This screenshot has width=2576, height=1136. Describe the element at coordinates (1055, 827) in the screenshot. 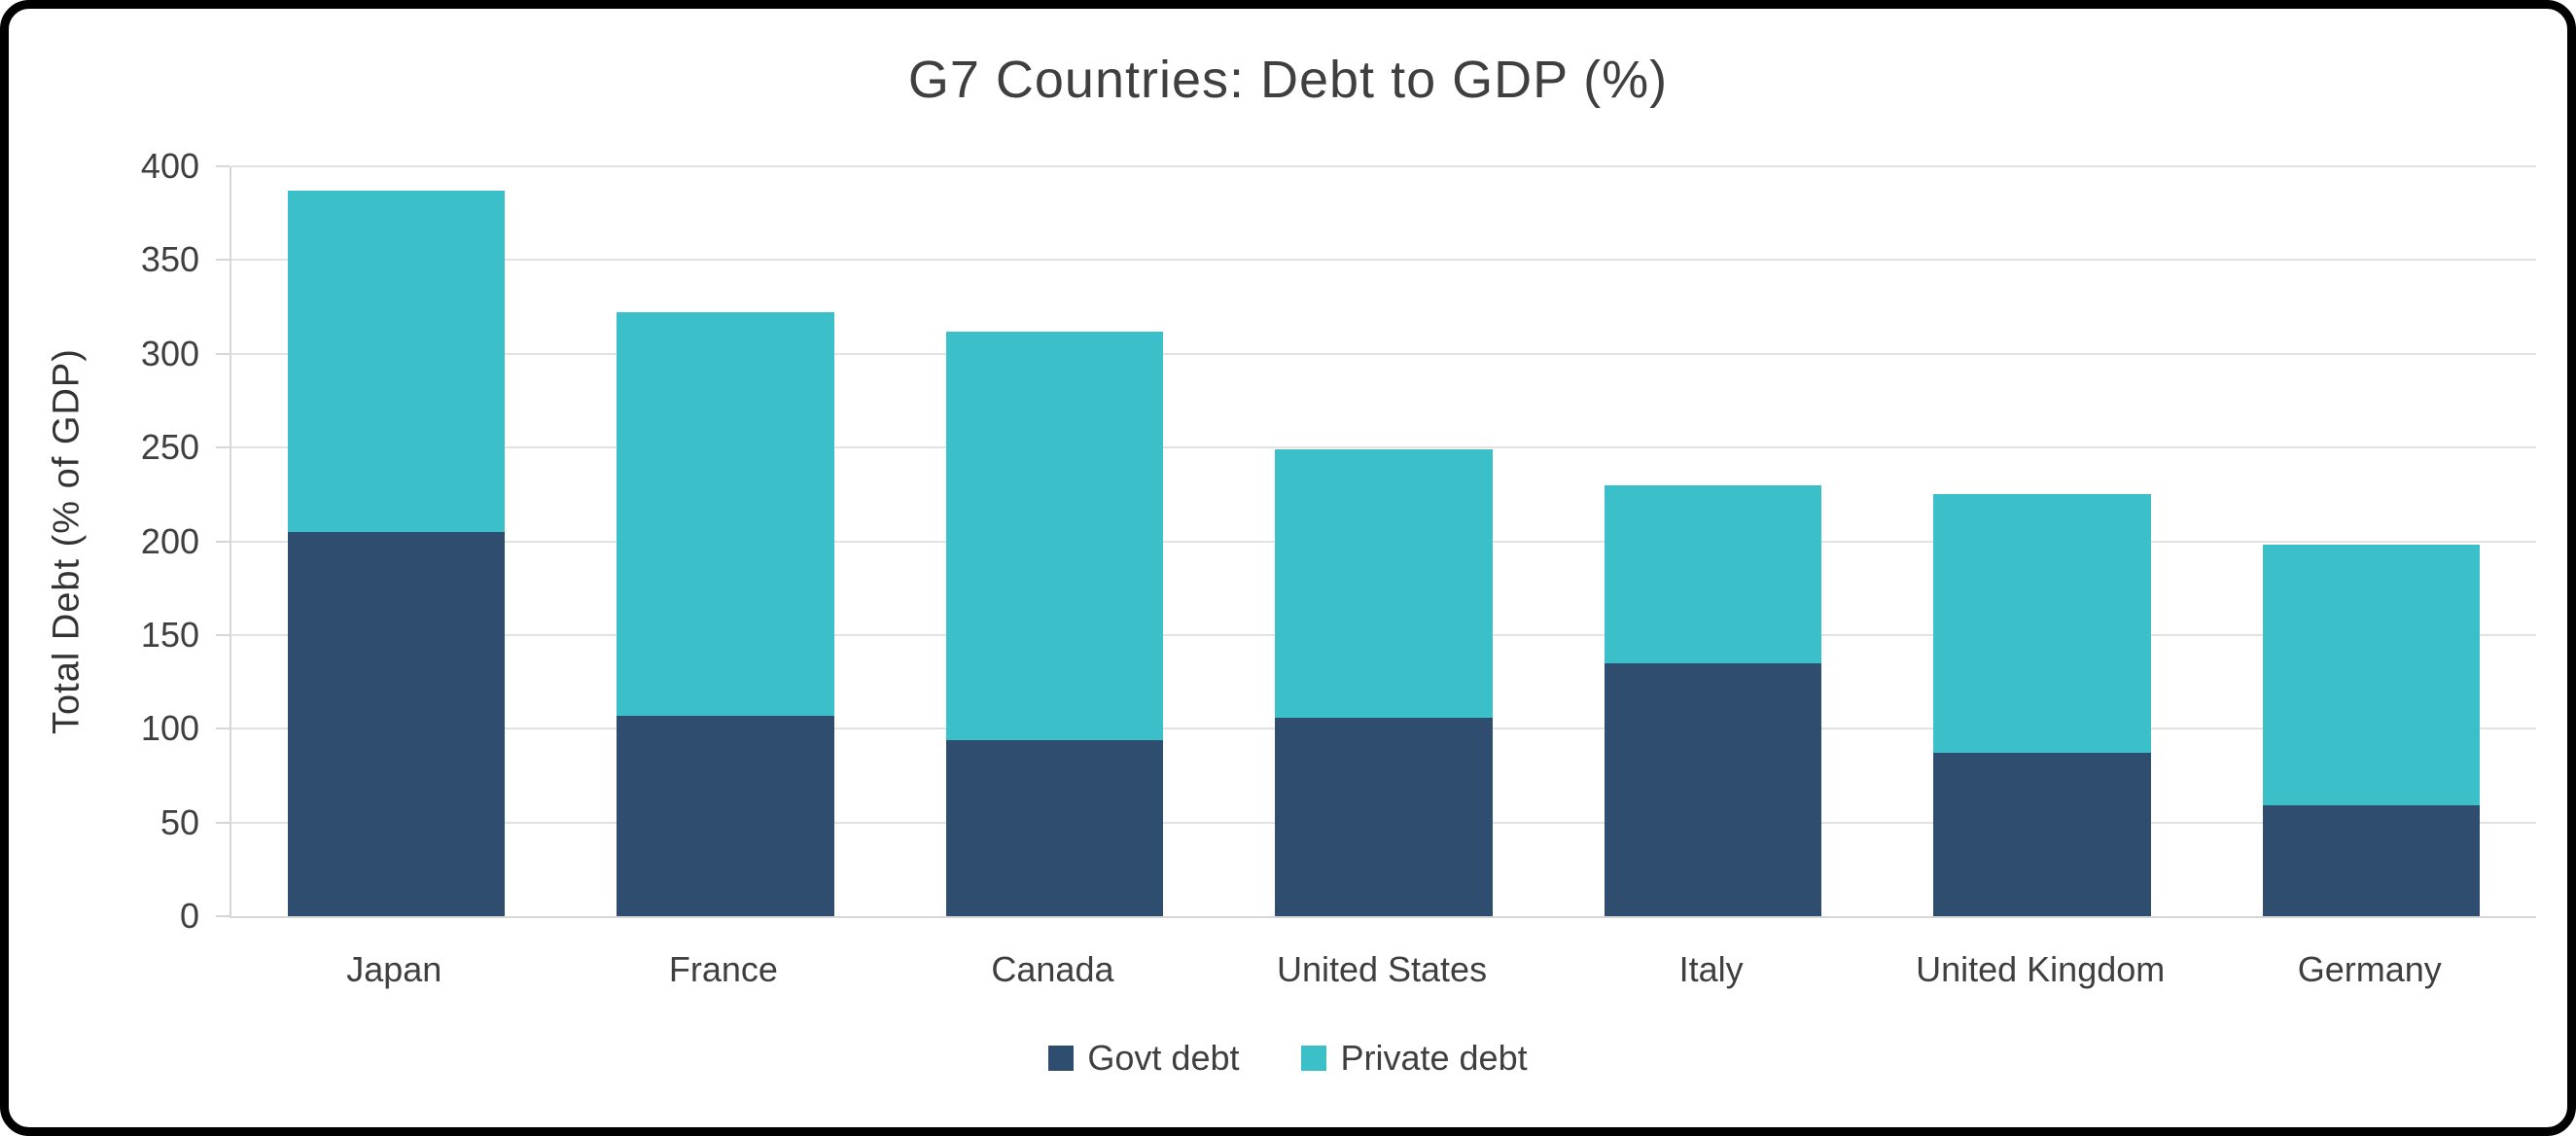

I see `segment-govt-debt-canada` at that location.